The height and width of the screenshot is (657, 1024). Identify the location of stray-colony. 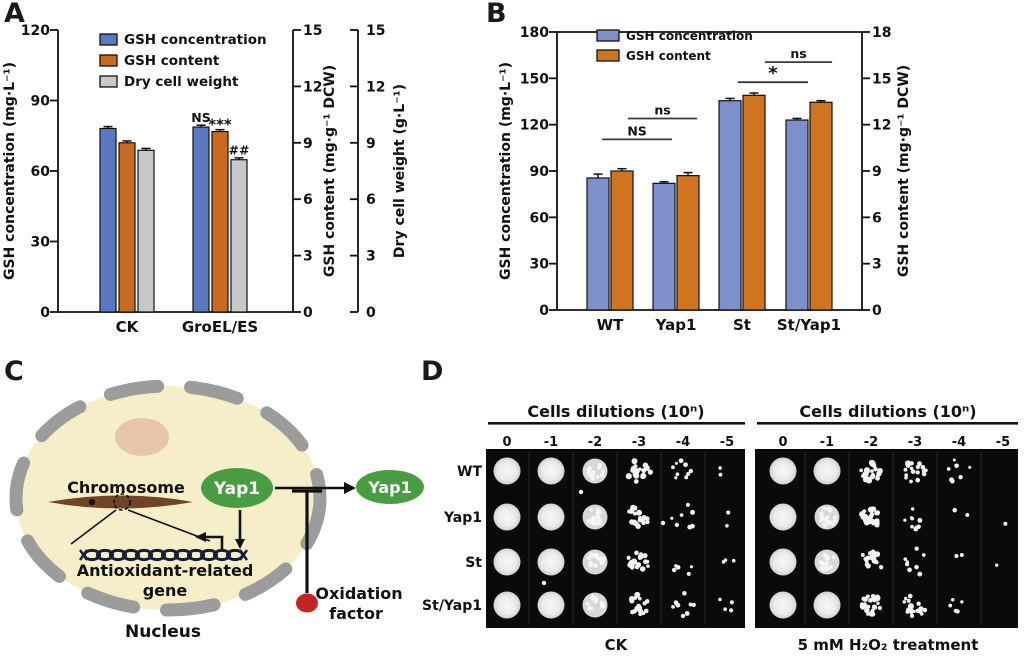
(544, 583).